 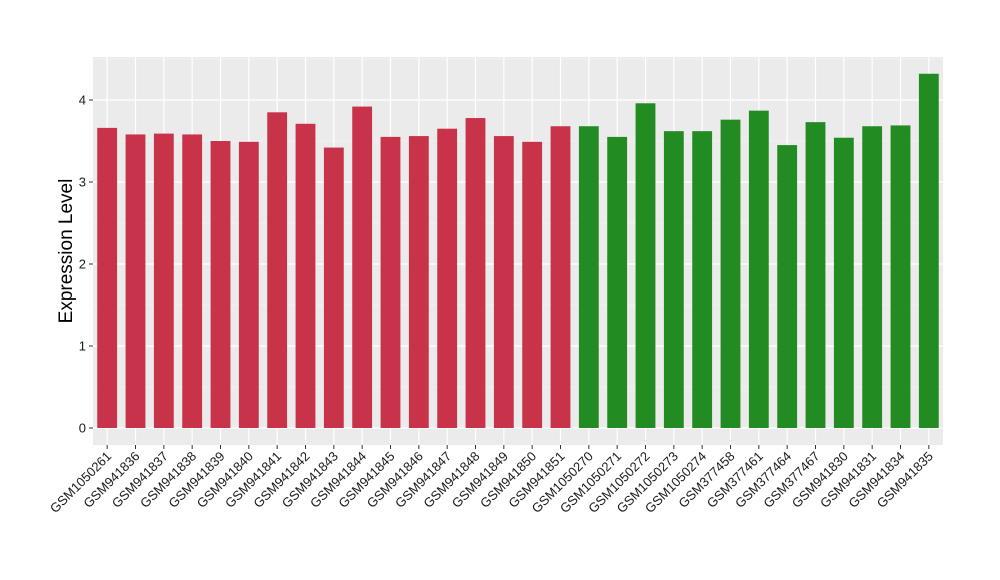 I want to click on bar-GSM941838, so click(x=192, y=281).